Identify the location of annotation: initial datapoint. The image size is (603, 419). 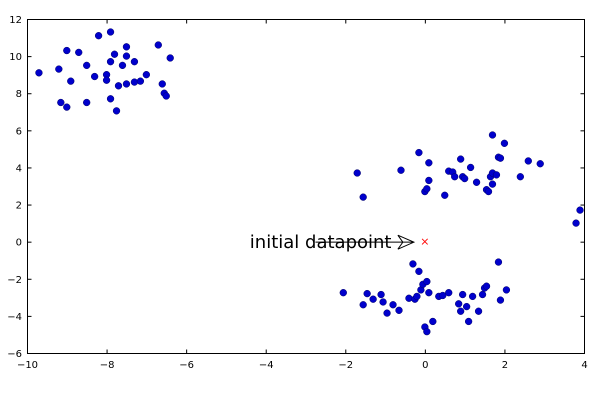
(333, 242).